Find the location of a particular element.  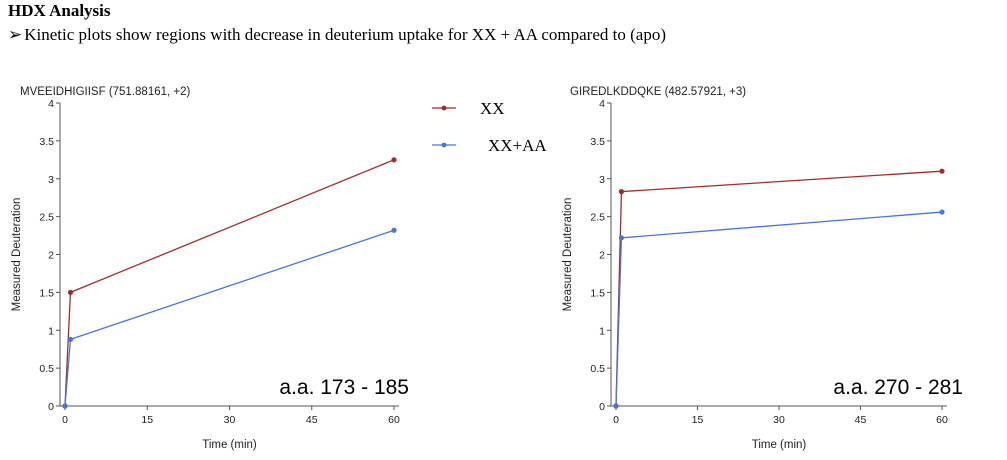

region-annotation: a.a. 173 - 185 is located at coordinates (344, 387).